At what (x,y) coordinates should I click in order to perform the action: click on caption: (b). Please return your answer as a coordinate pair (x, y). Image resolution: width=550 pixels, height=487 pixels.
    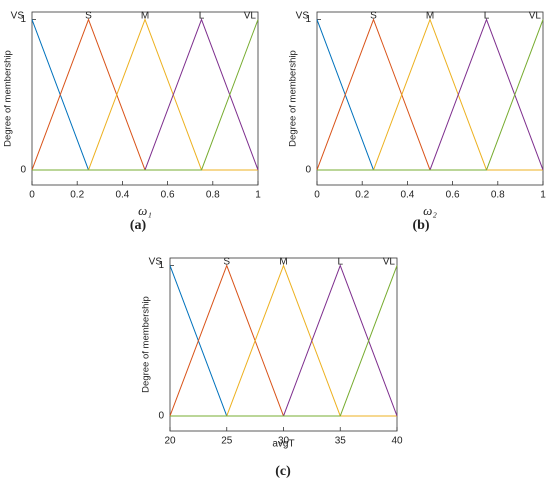
    Looking at the image, I should click on (420, 225).